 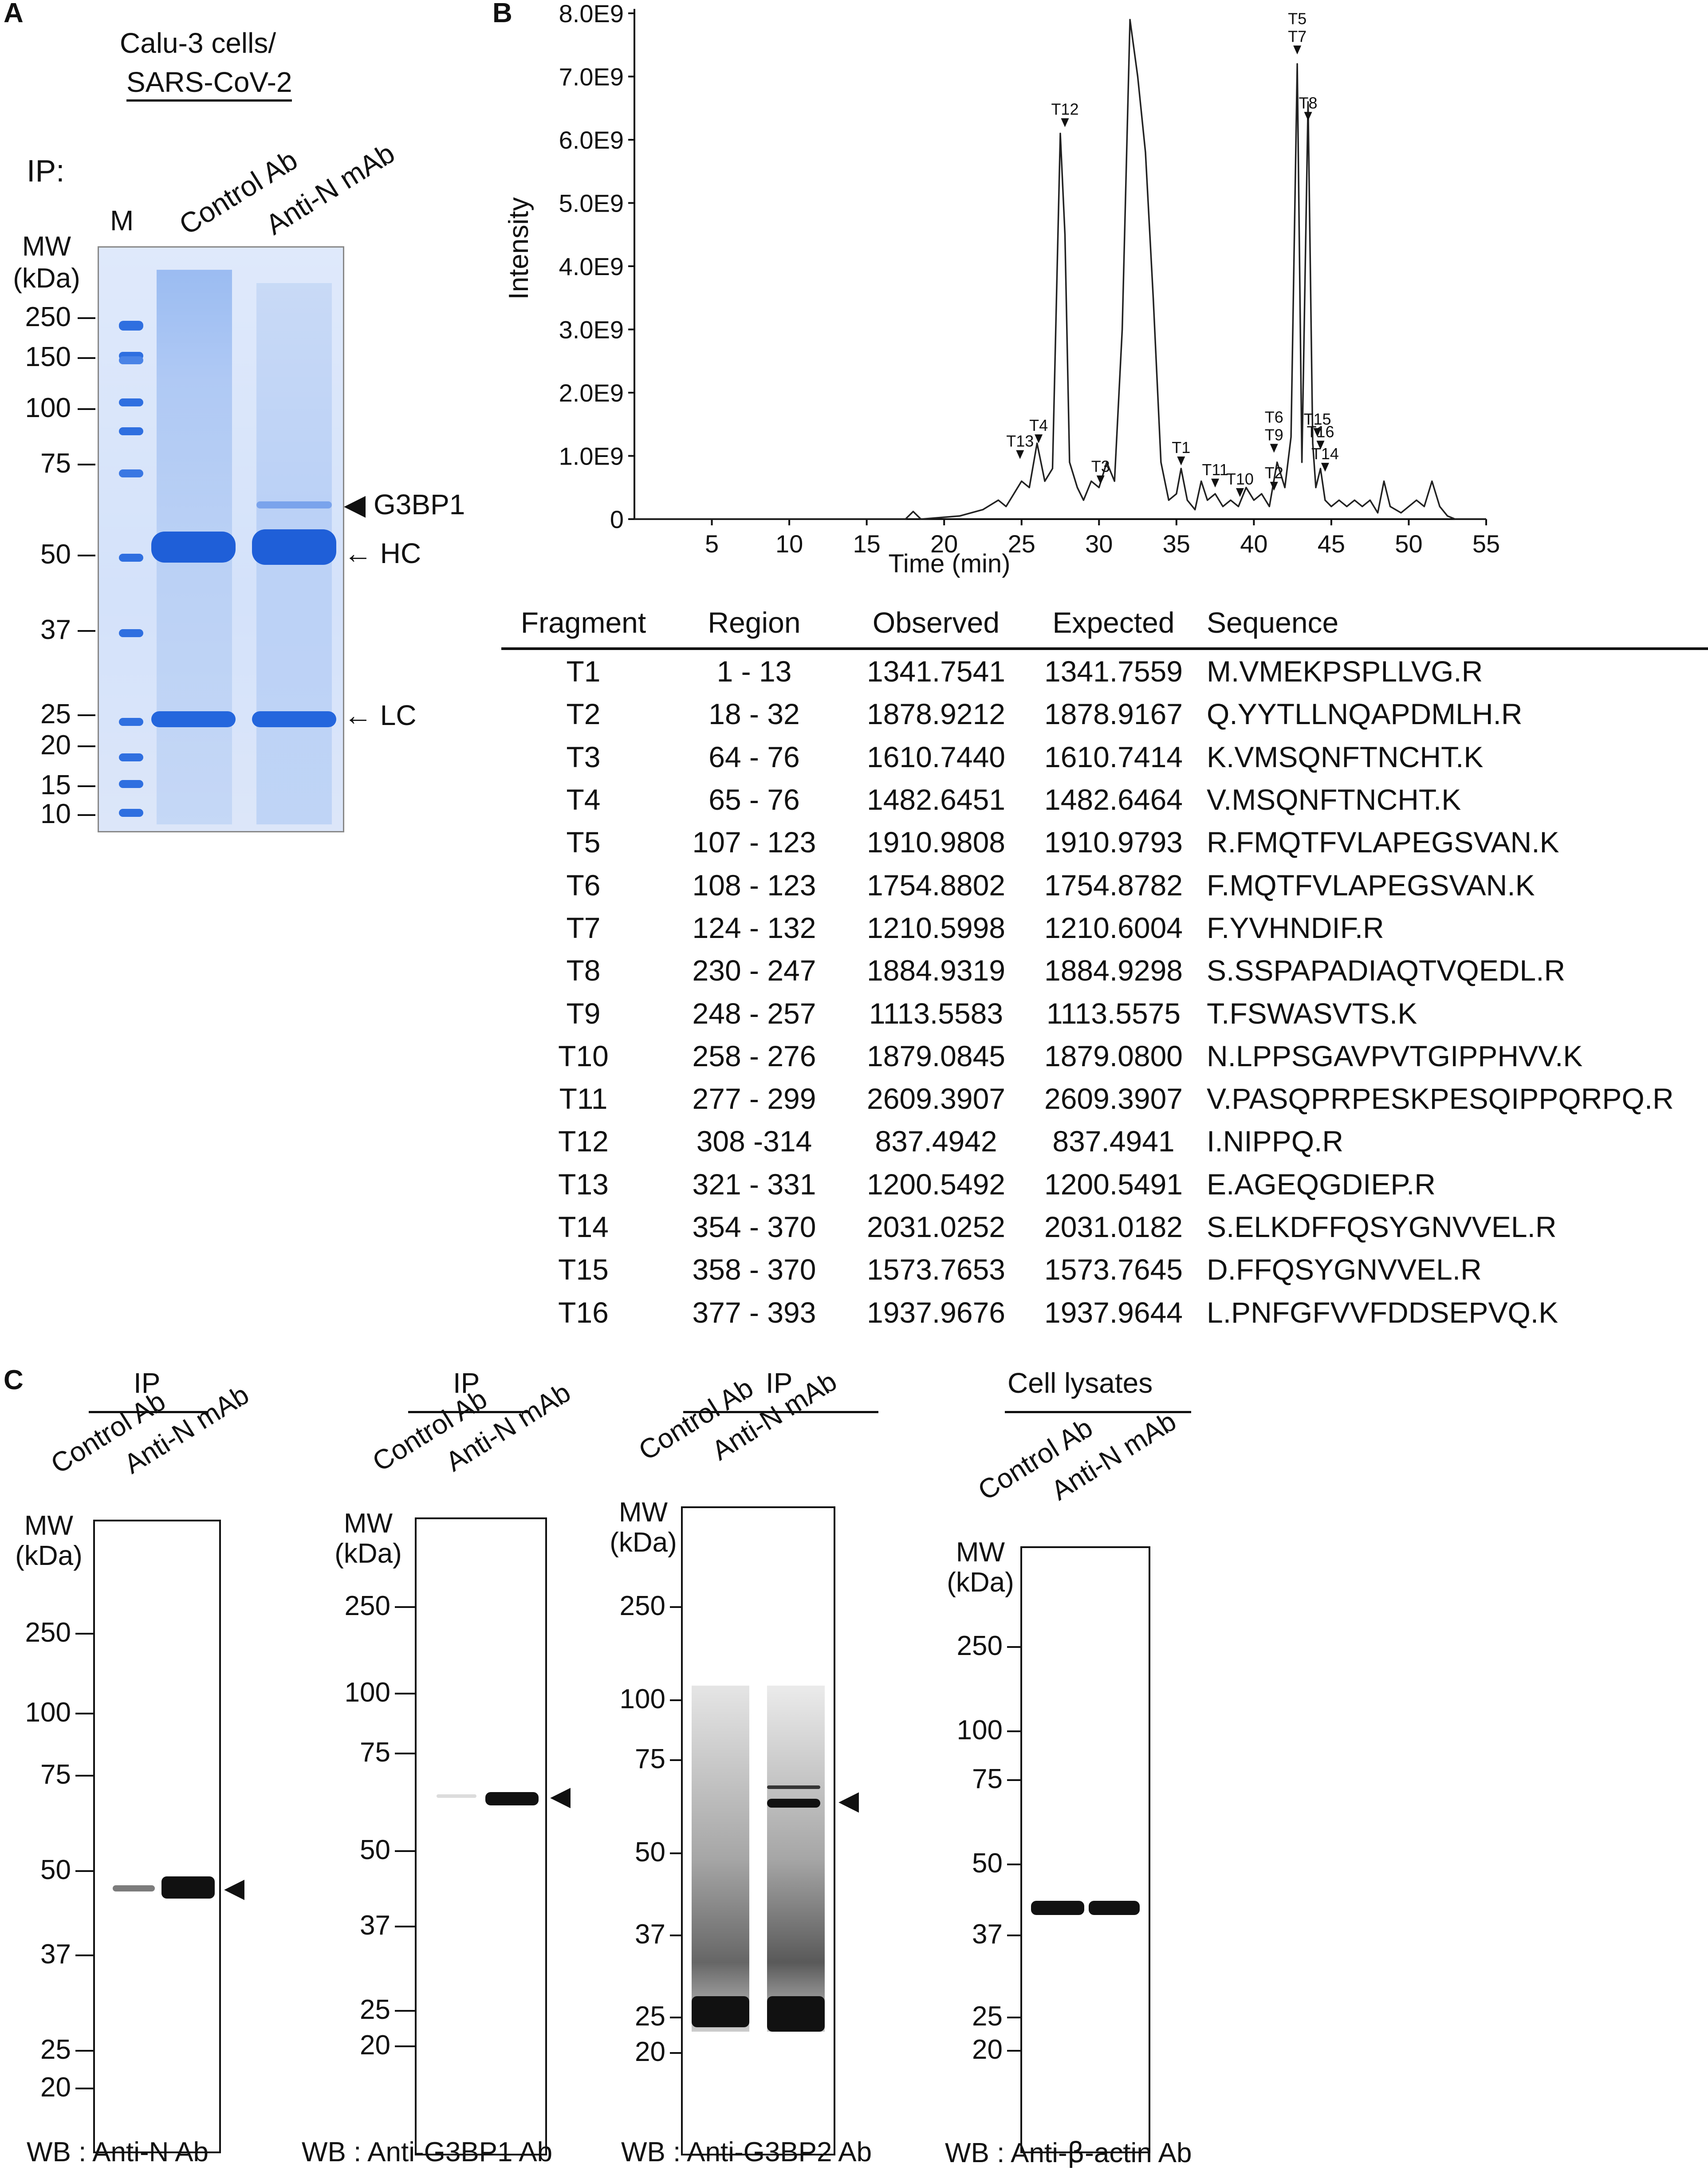 I want to click on table-cell: 1482.6464, so click(x=1113, y=799).